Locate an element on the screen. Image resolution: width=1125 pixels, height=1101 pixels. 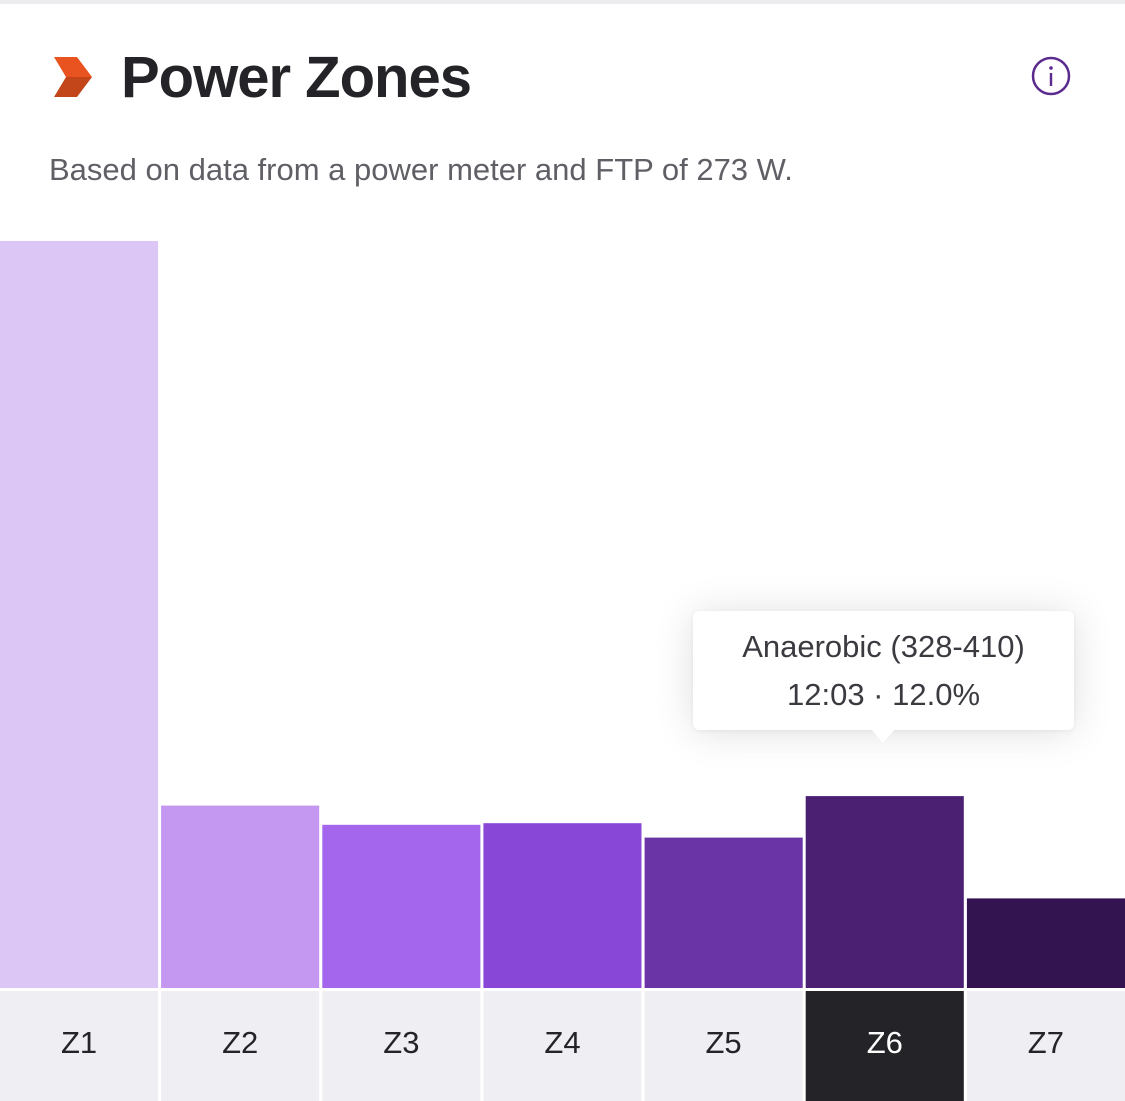
zone-label-z7: Z7 is located at coordinates (1046, 1042).